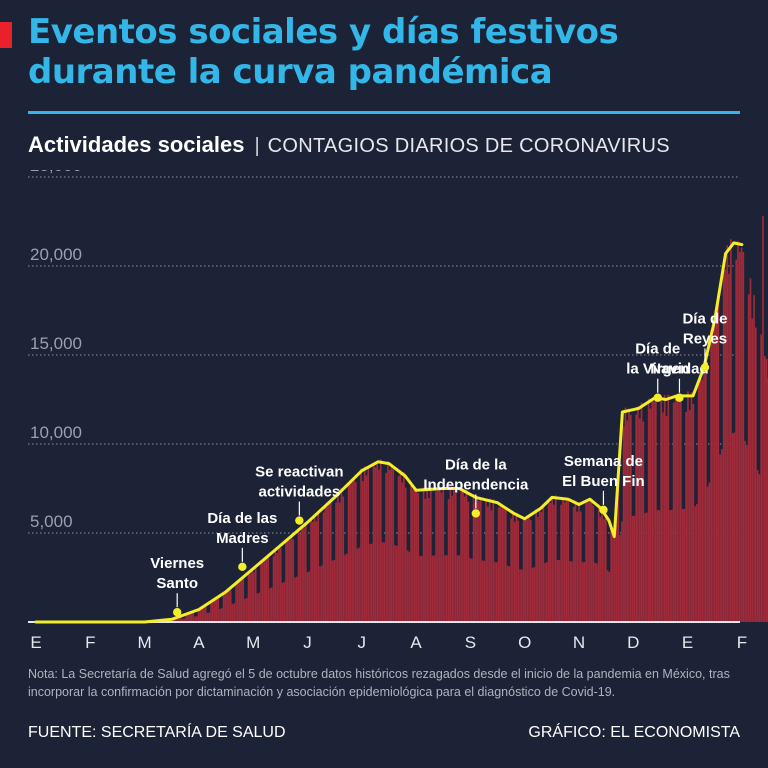  What do you see at coordinates (299, 492) in the screenshot?
I see `event-label: actividades` at bounding box center [299, 492].